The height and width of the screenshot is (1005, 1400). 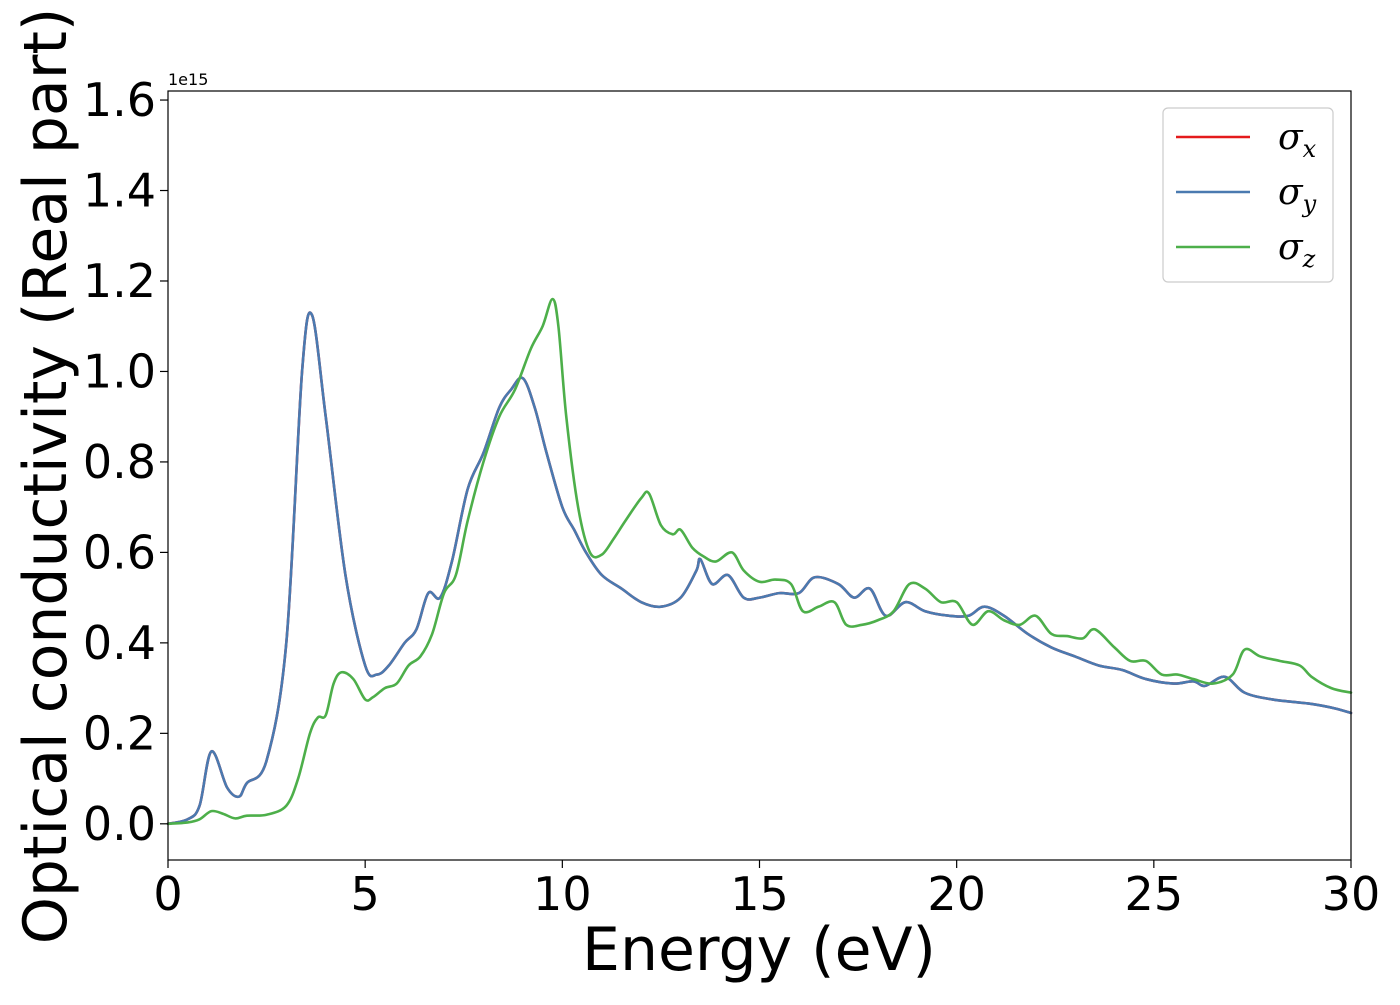 I want to click on x-tick-label: 15, so click(x=759, y=894).